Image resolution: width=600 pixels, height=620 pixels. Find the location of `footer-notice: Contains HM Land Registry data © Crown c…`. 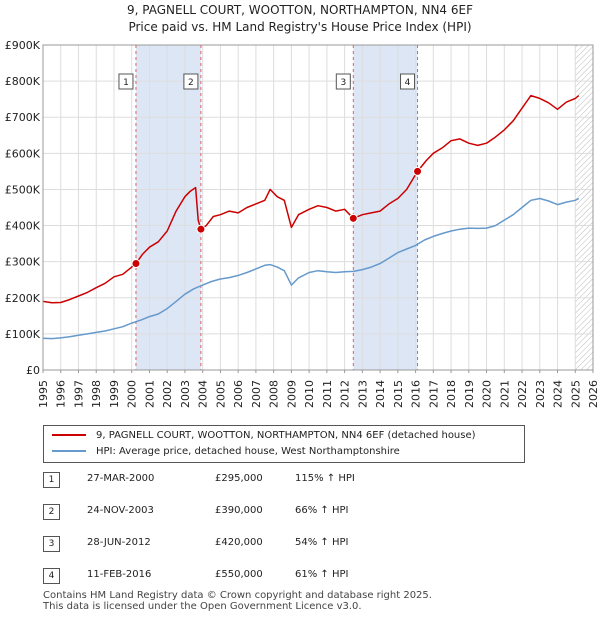

footer-notice: Contains HM Land Registry data © Crown c… is located at coordinates (237, 601).